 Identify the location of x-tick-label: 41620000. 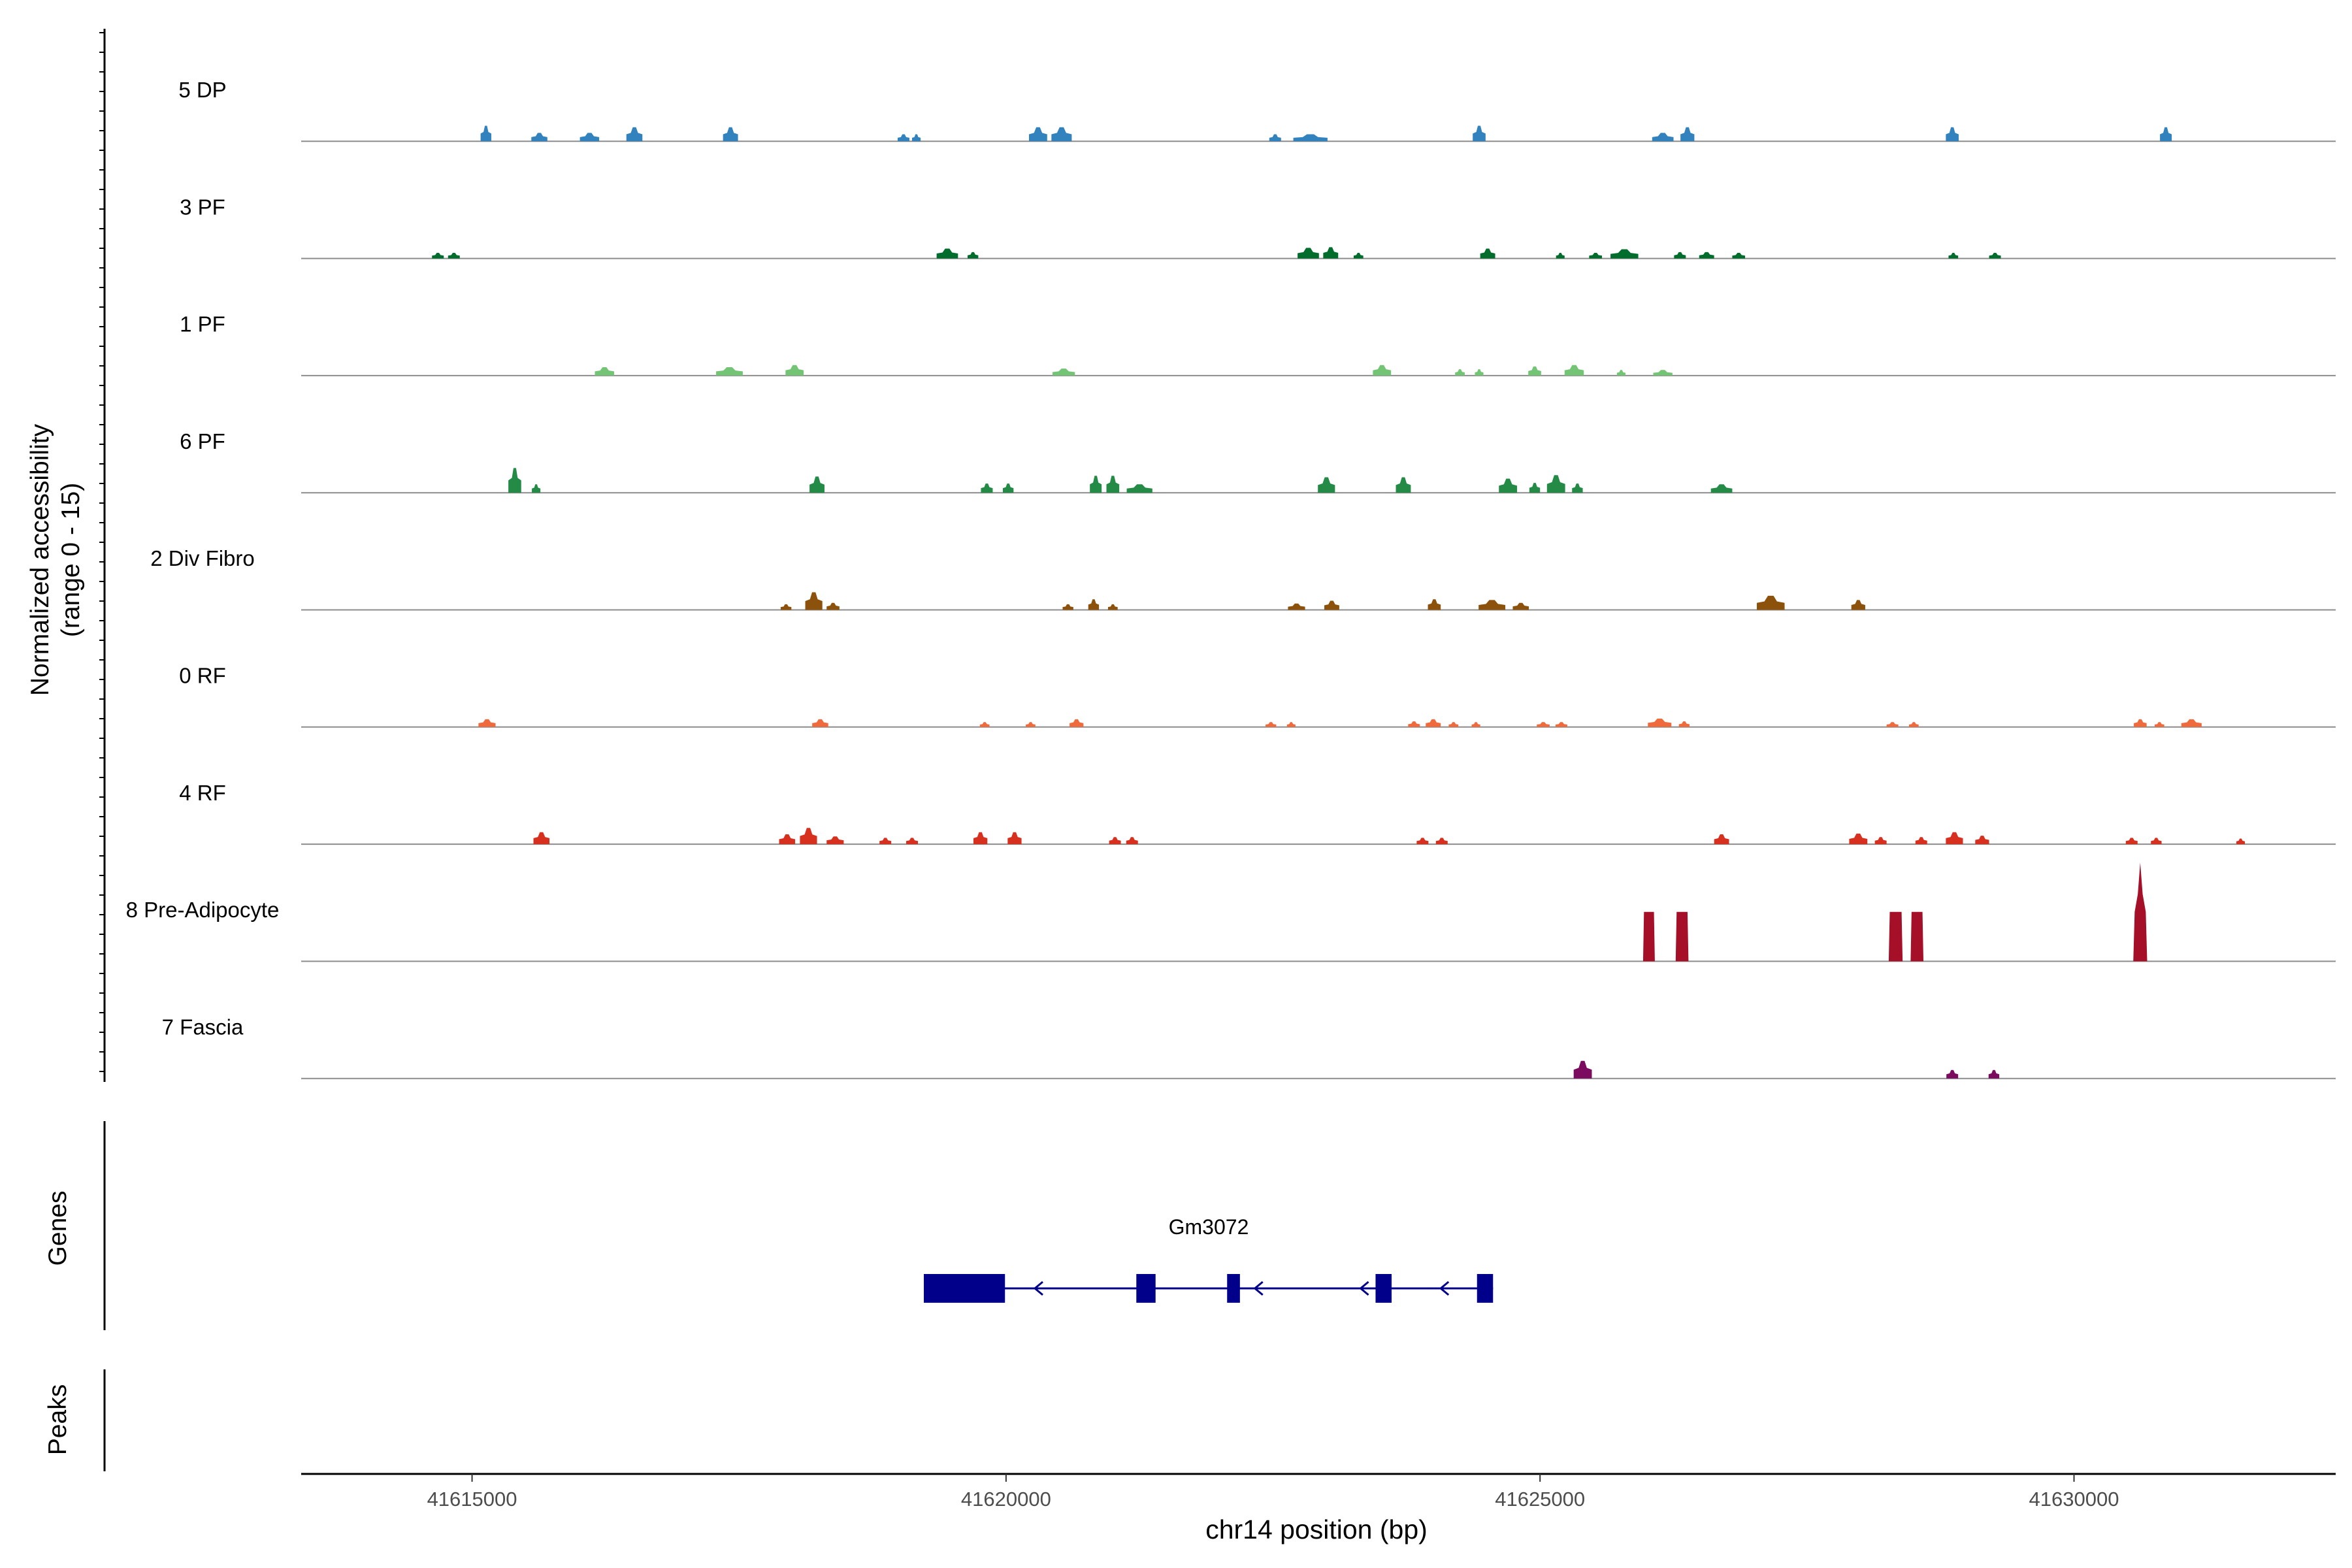
(1006, 1499).